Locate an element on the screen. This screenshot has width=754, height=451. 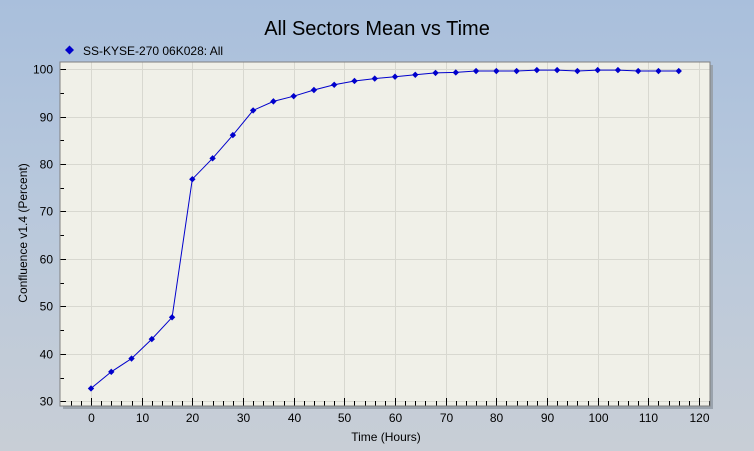
y-tick-label: 40 is located at coordinates (47, 355).